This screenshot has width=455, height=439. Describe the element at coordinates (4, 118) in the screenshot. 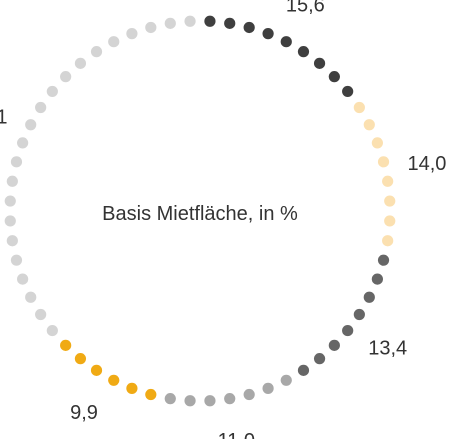

I see `slice-value-label: 36,1` at that location.